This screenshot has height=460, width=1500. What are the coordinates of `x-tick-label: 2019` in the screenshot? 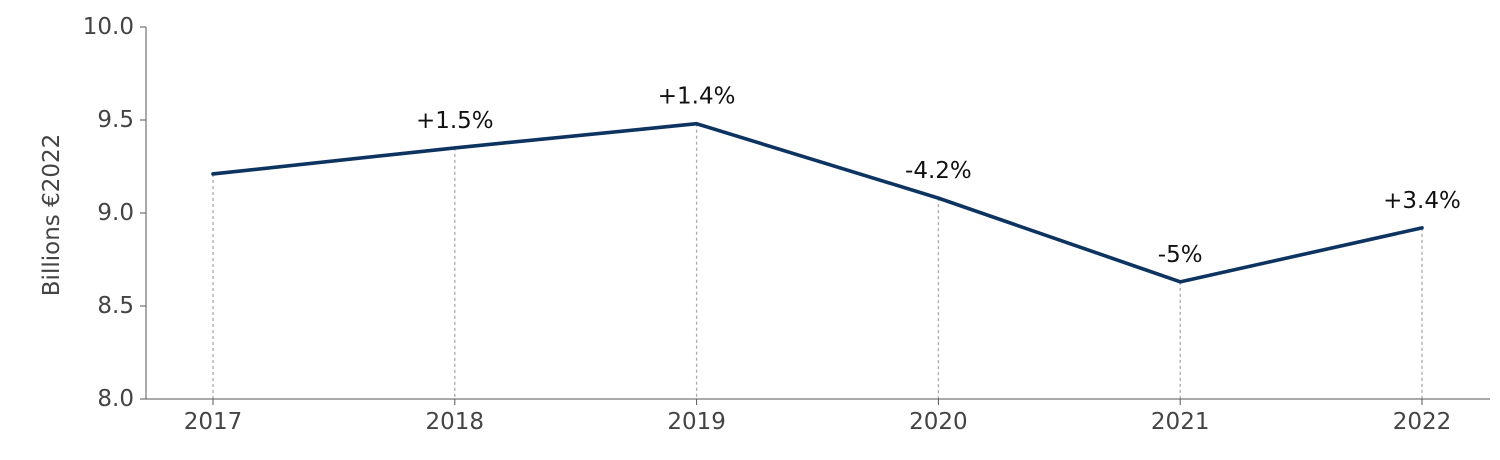 It's located at (696, 422).